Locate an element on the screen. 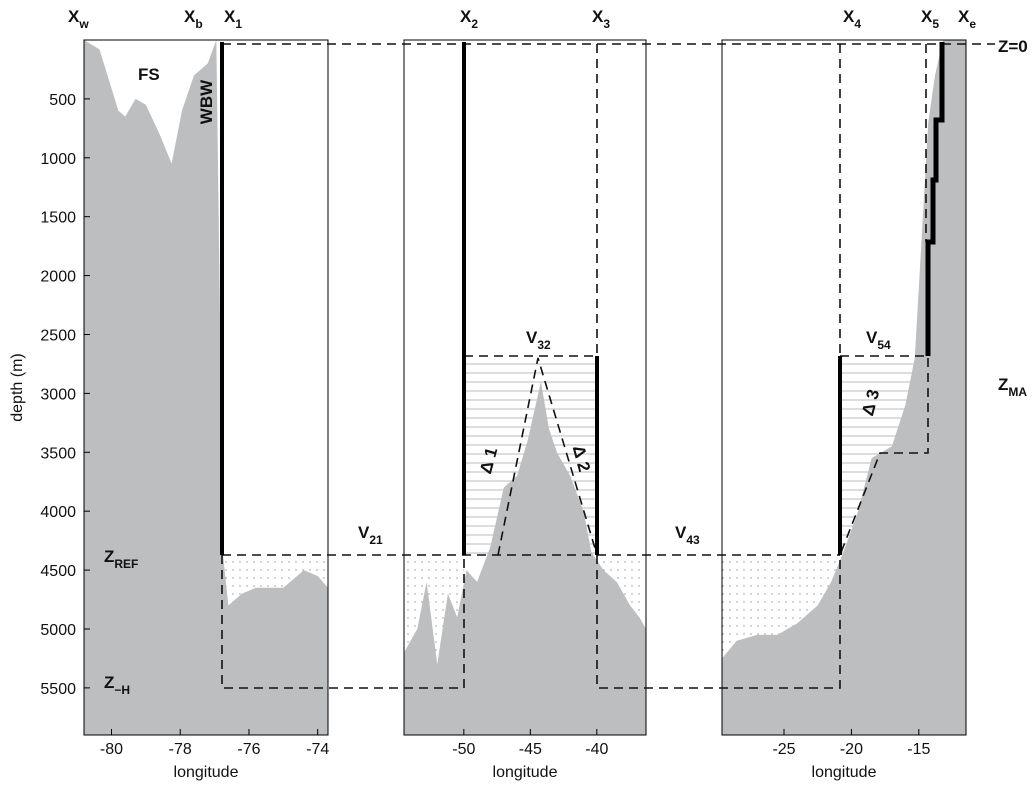 The height and width of the screenshot is (787, 1035). annotation: FS is located at coordinates (149, 74).